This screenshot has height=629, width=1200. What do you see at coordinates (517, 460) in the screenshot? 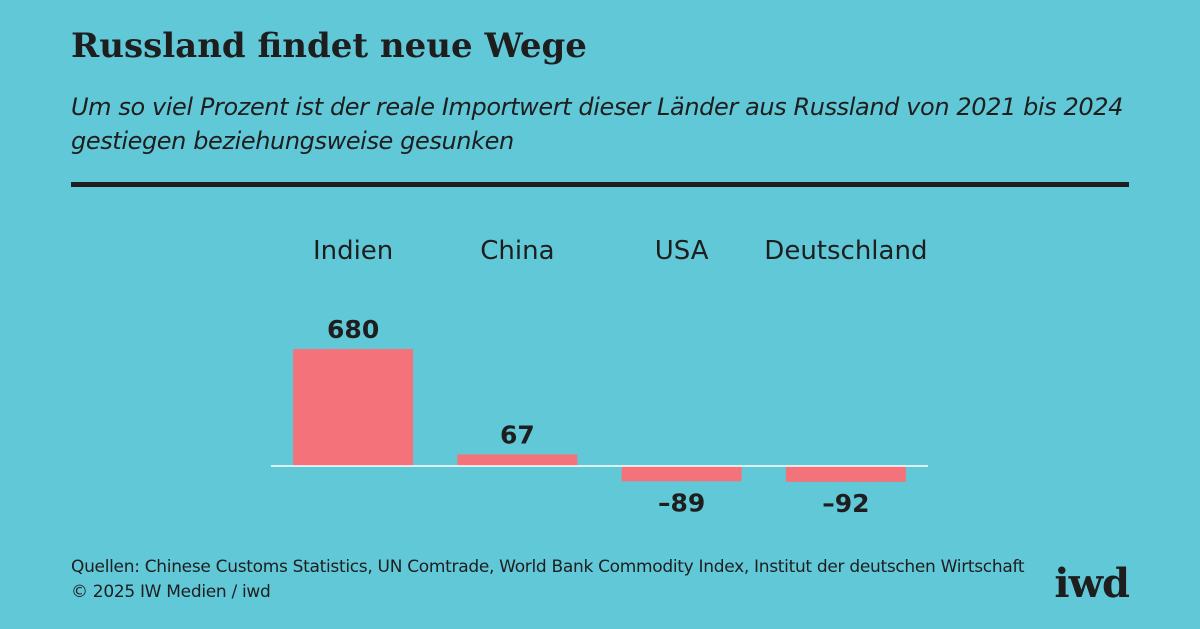
I see `bar-china` at bounding box center [517, 460].